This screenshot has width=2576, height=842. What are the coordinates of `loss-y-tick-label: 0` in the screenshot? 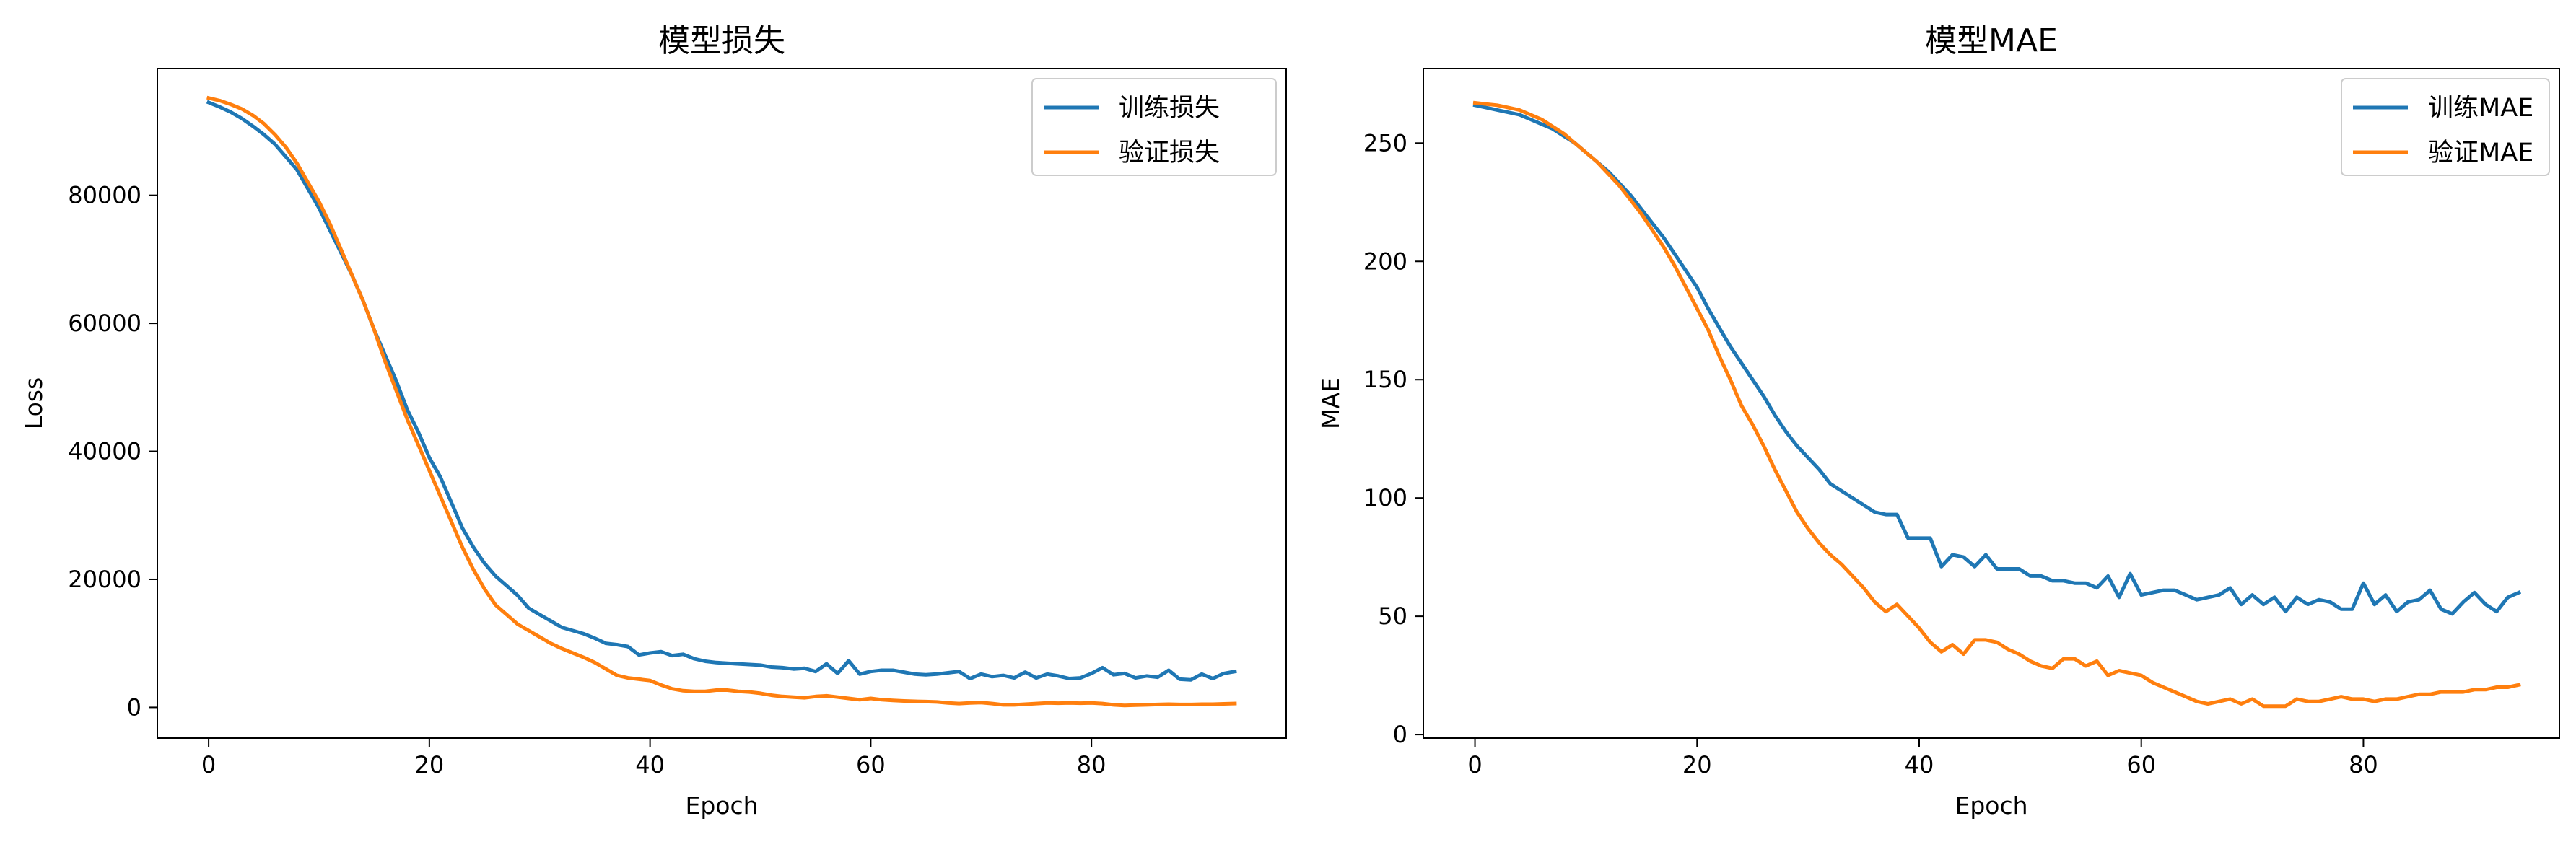 It's located at (134, 707).